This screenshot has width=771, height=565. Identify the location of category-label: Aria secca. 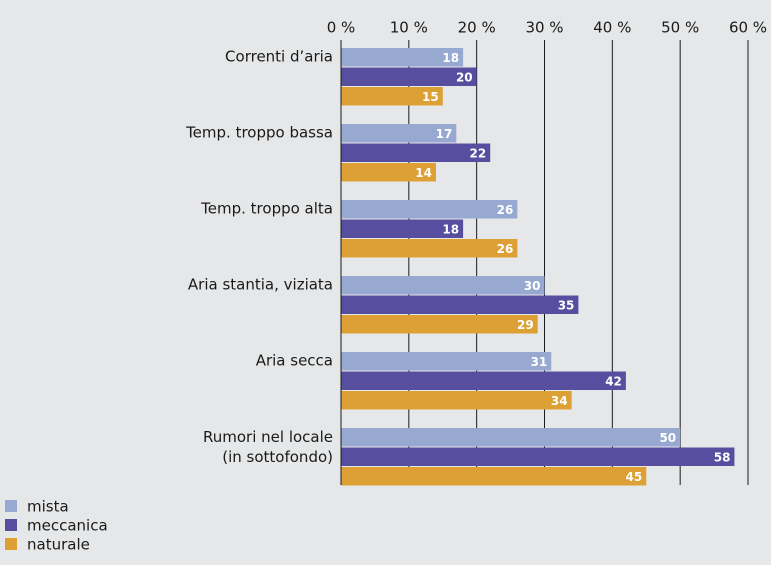
(294, 361).